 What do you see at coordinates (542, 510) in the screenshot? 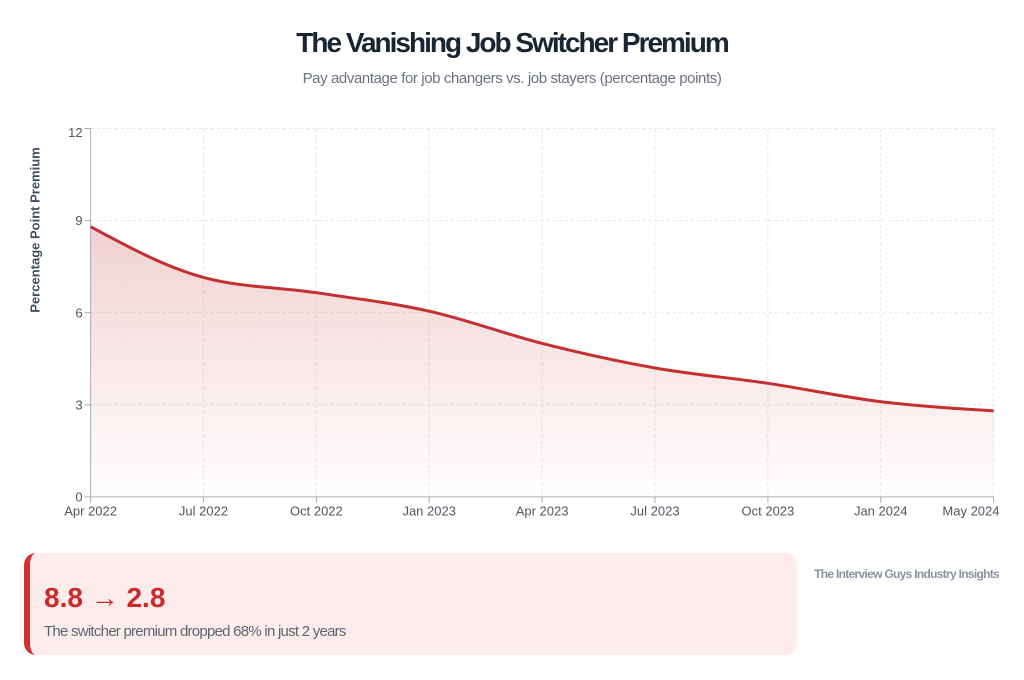
I see `svg-text: Apr 2023` at bounding box center [542, 510].